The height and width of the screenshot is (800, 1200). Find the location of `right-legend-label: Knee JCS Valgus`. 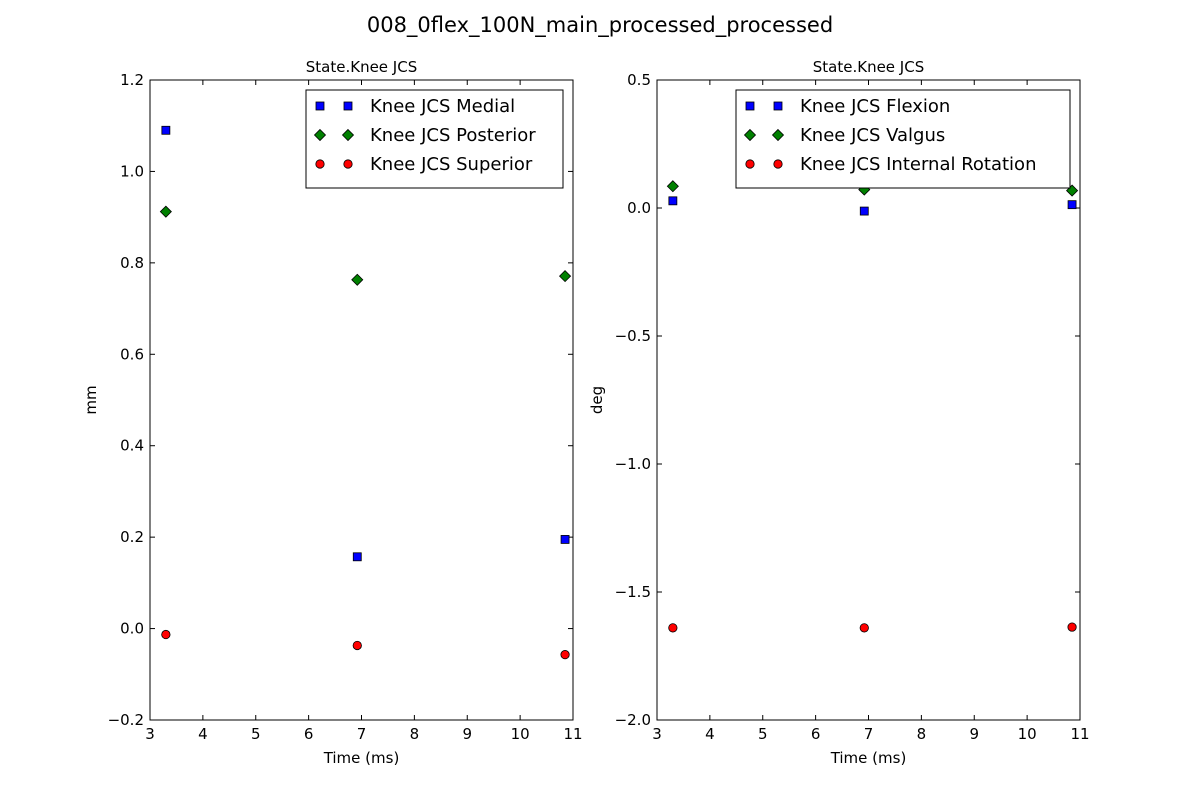

right-legend-label: Knee JCS Valgus is located at coordinates (872, 135).